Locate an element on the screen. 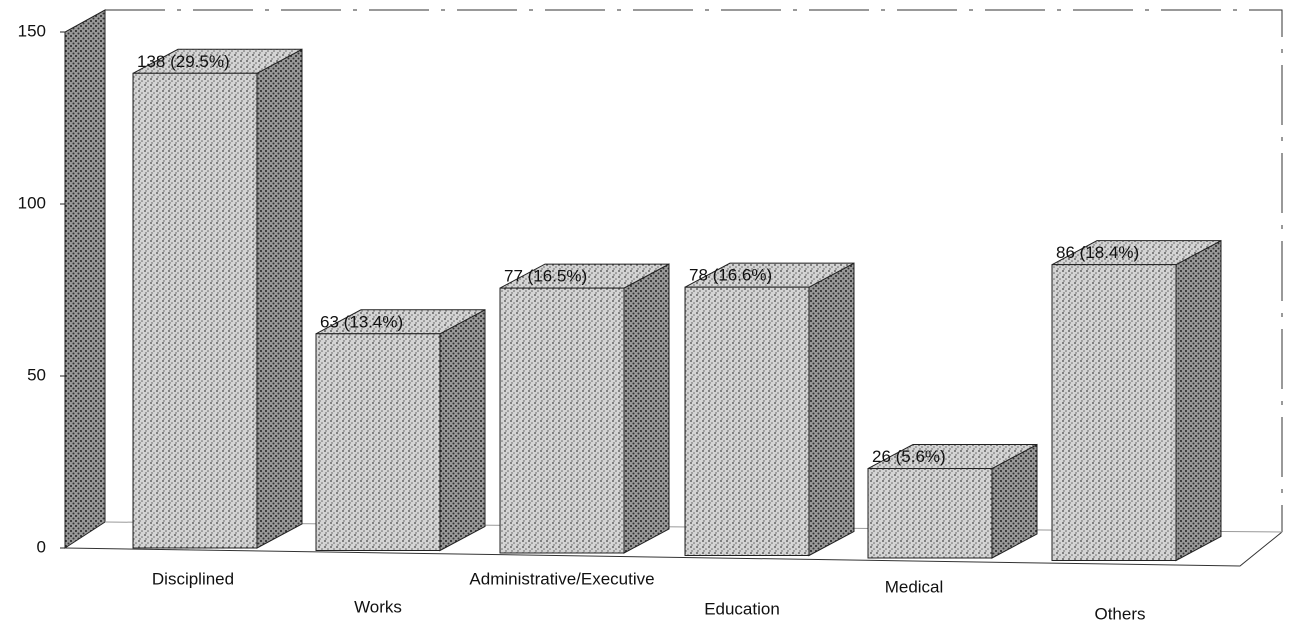 The width and height of the screenshot is (1296, 634). floor-edge is located at coordinates (673, 549).